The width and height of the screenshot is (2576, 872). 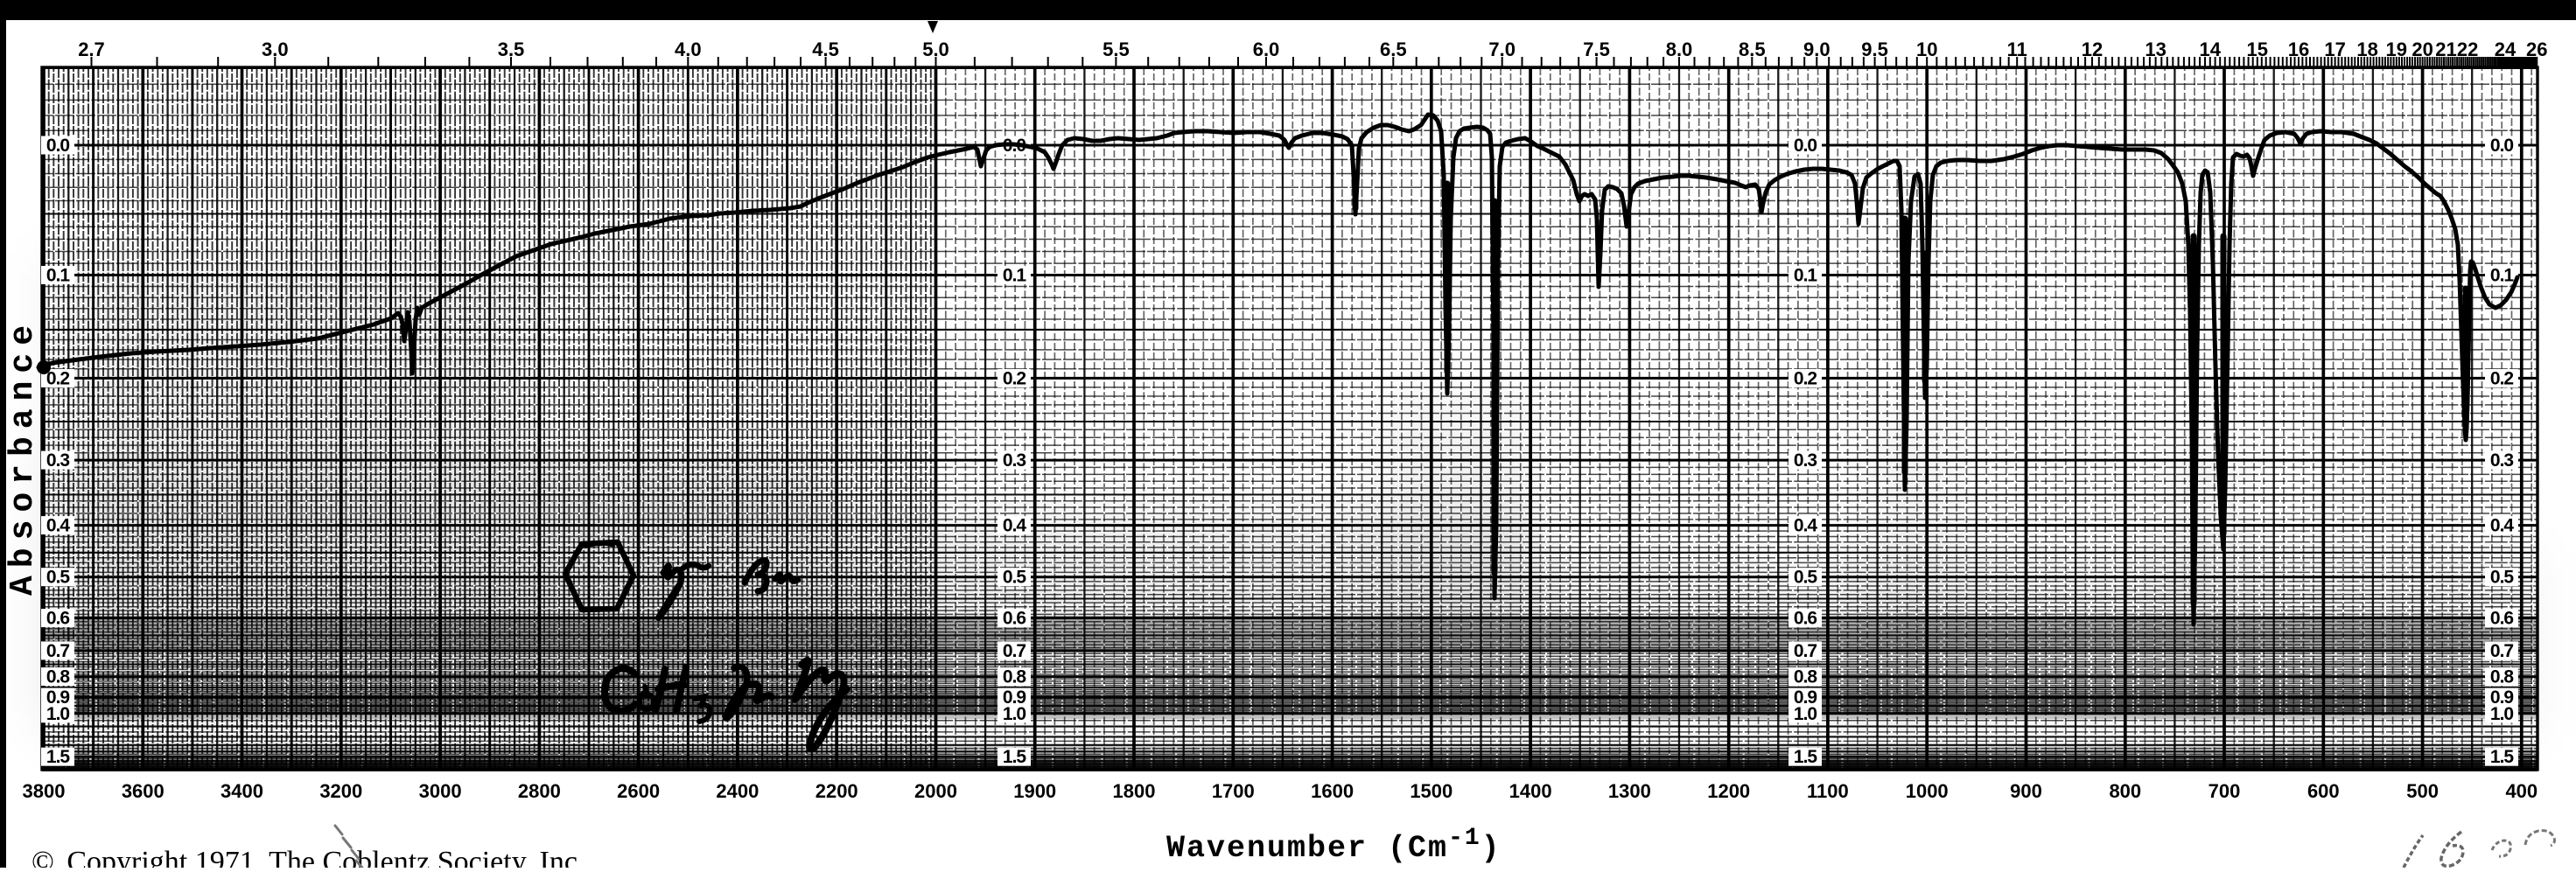 I want to click on svg-text: 1000, so click(x=1927, y=791).